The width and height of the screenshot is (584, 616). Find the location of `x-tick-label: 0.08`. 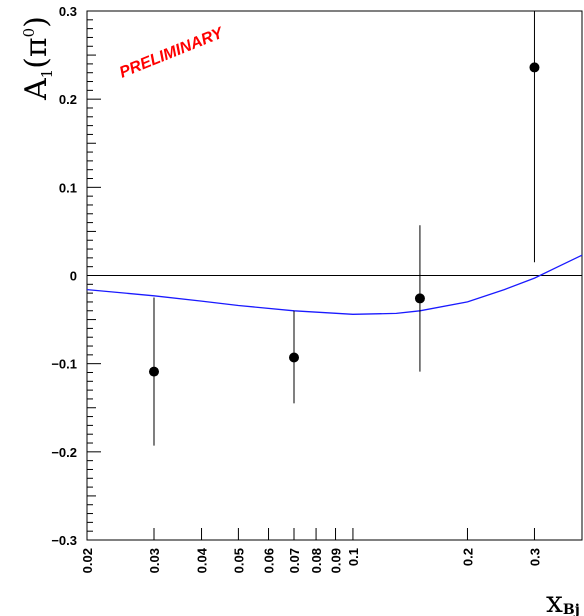

x-tick-label: 0.08 is located at coordinates (316, 560).